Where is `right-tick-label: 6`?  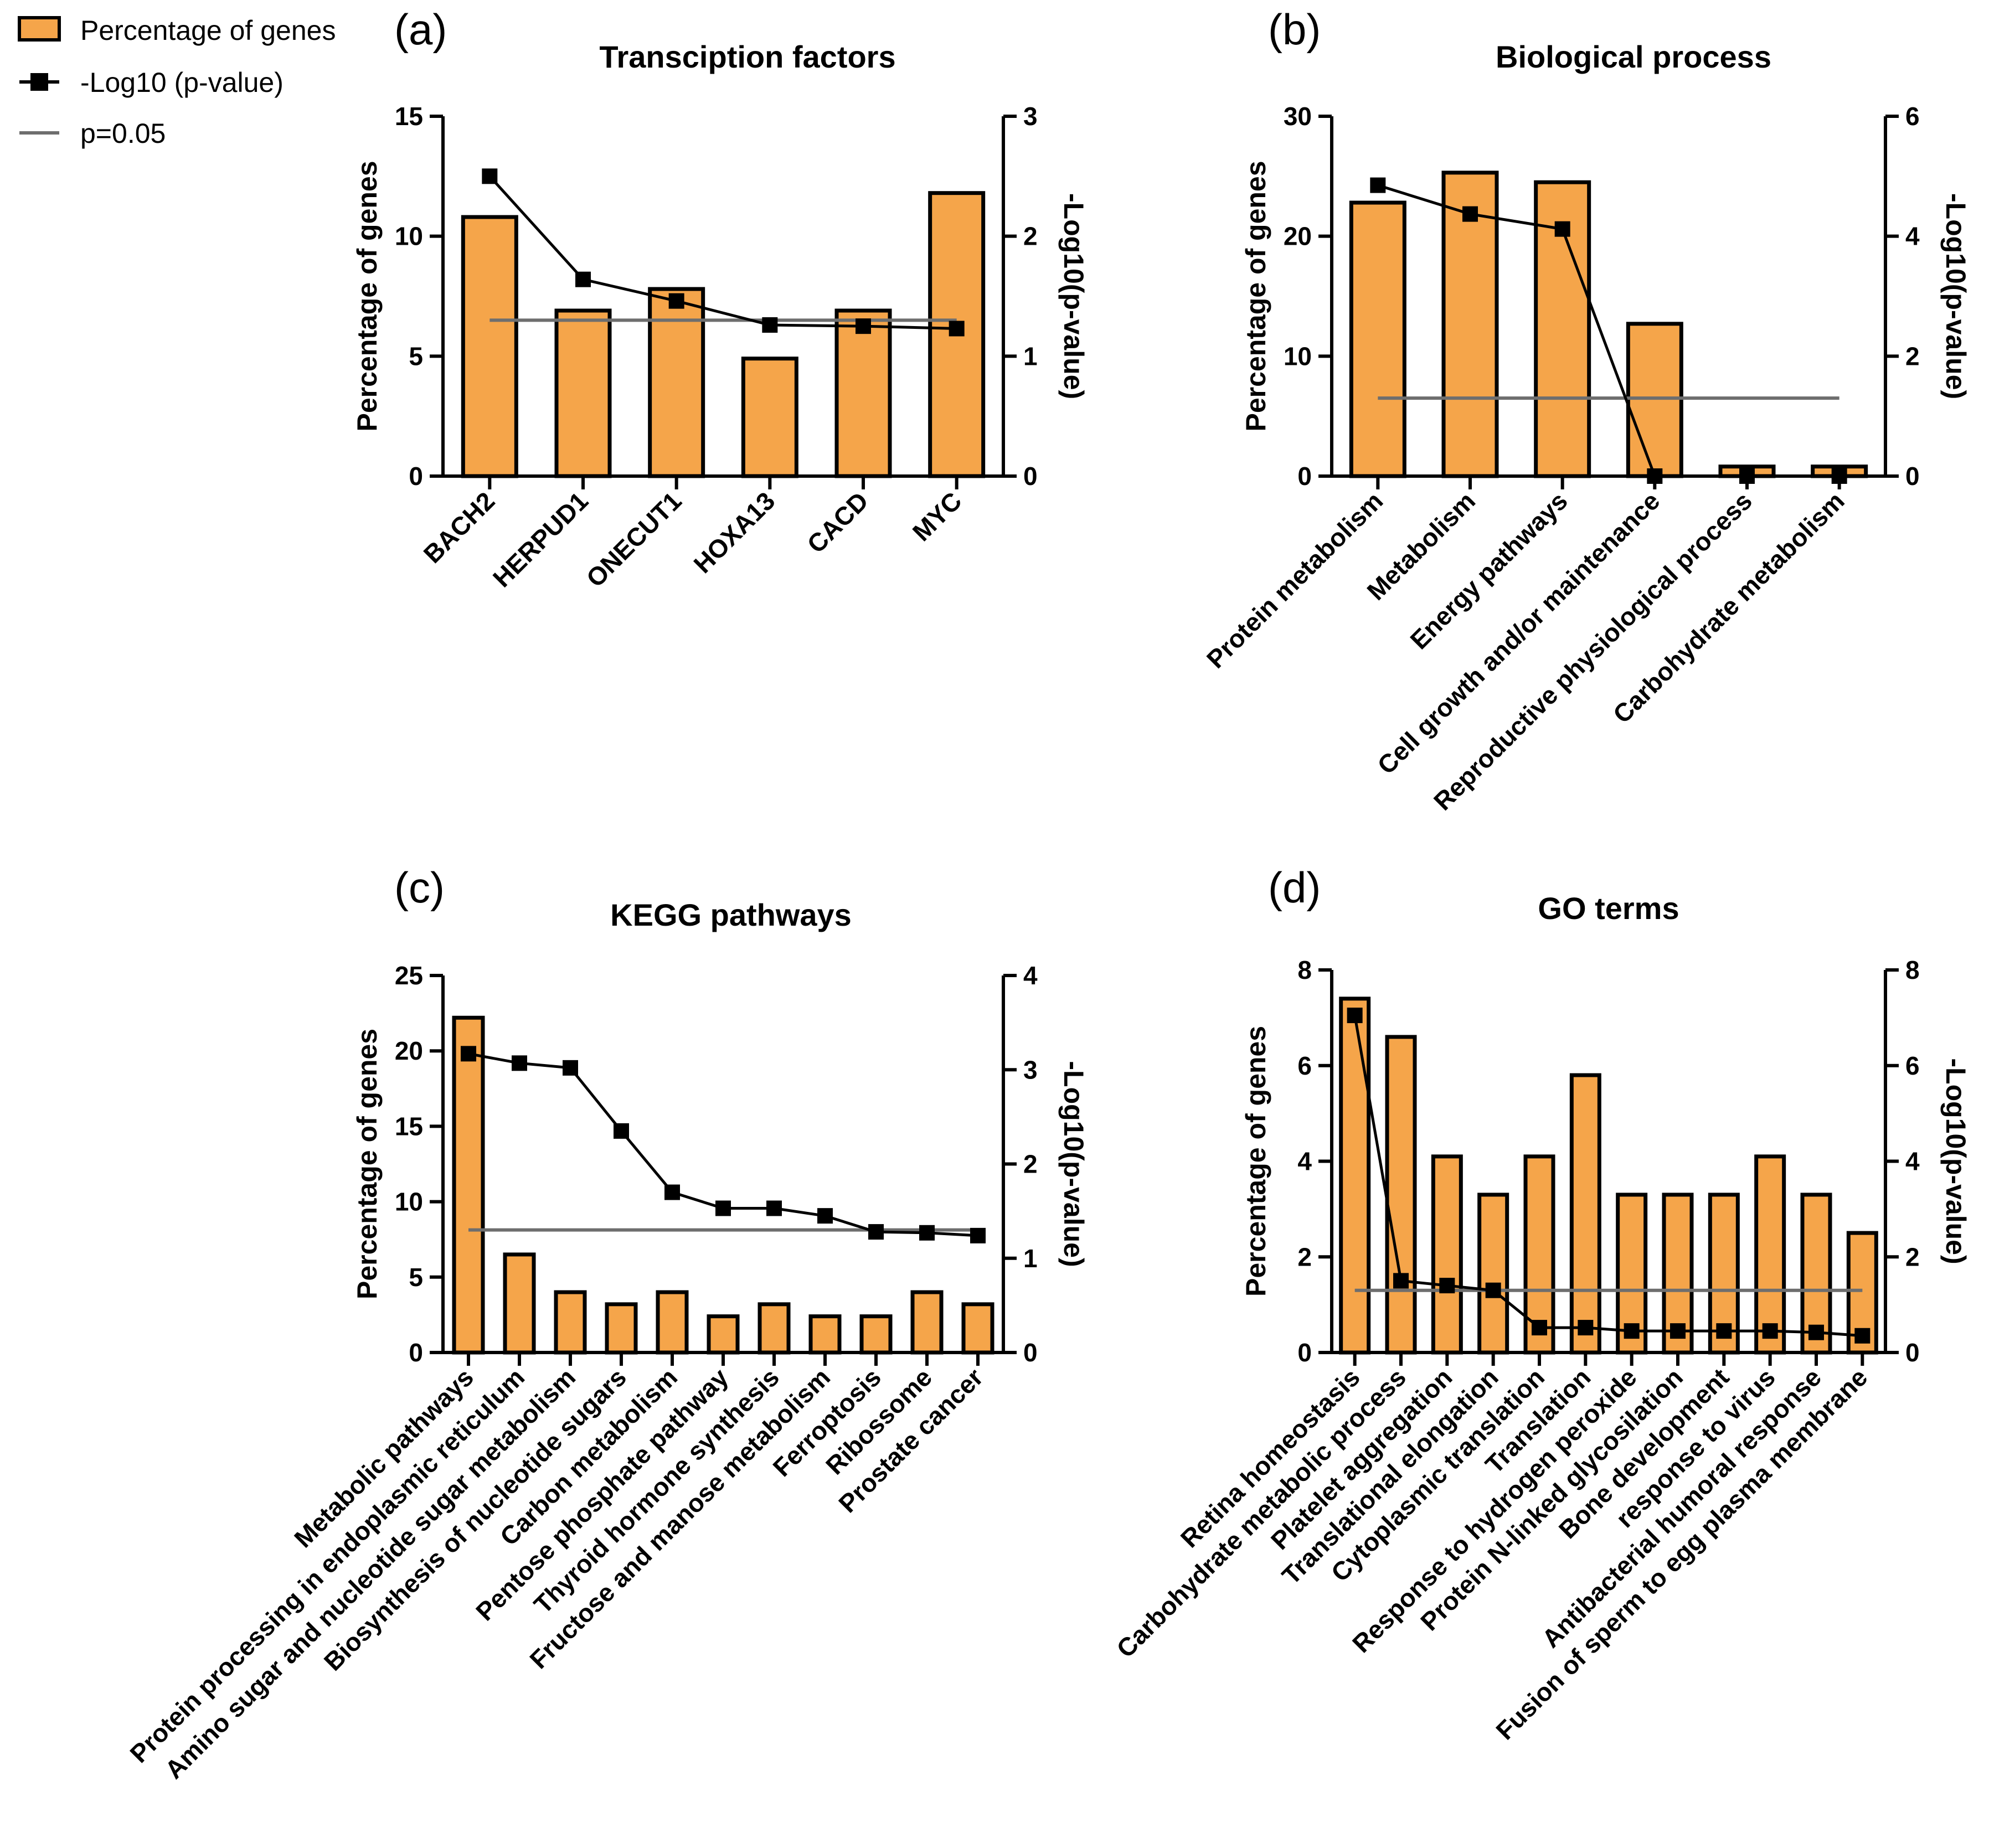
right-tick-label: 6 is located at coordinates (1913, 1065).